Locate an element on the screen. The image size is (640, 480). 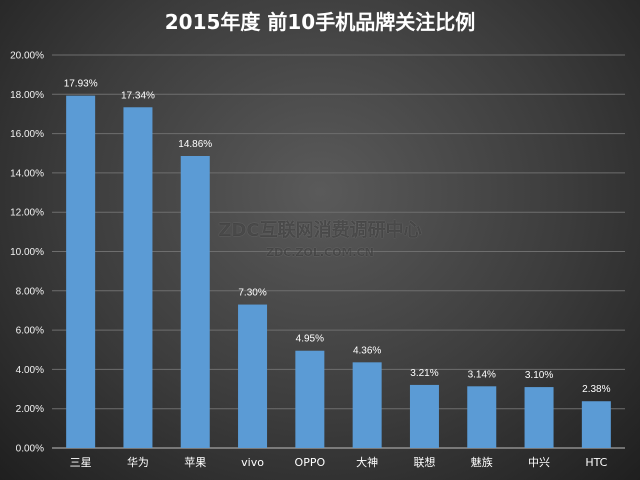
data-label: 14.86% is located at coordinates (195, 144).